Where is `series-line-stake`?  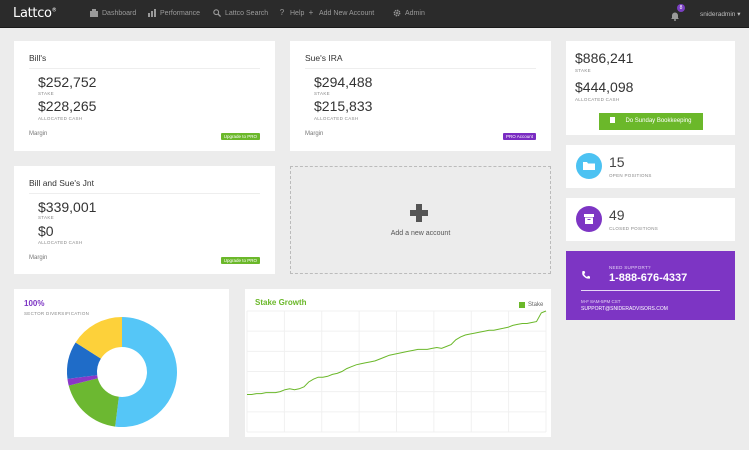 series-line-stake is located at coordinates (397, 352).